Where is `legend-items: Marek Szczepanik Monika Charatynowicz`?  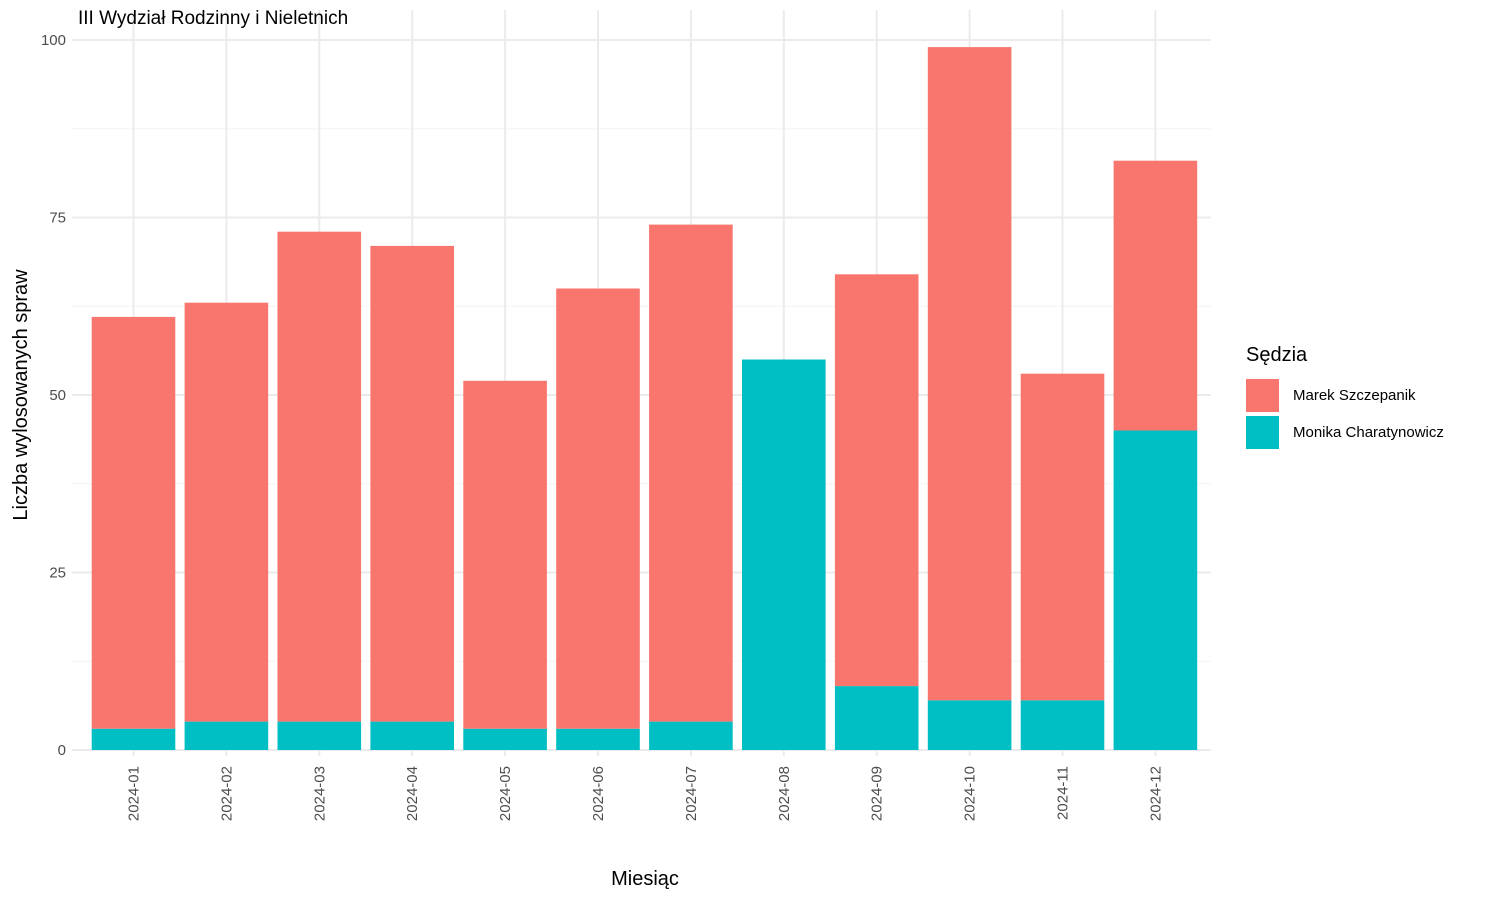 legend-items: Marek Szczepanik Monika Charatynowicz is located at coordinates (1345, 414).